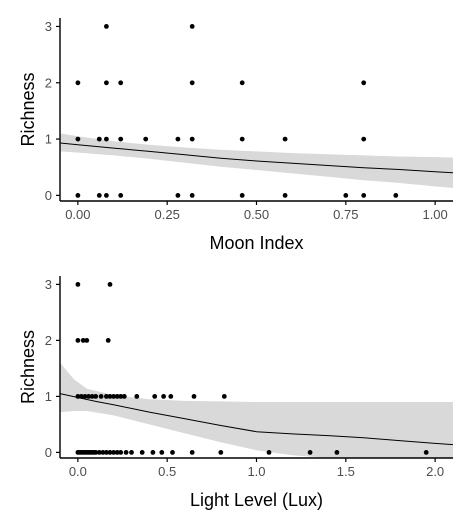 The height and width of the screenshot is (529, 470). What do you see at coordinates (434, 214) in the screenshot?
I see `moon-x-tick-label: 1.00` at bounding box center [434, 214].